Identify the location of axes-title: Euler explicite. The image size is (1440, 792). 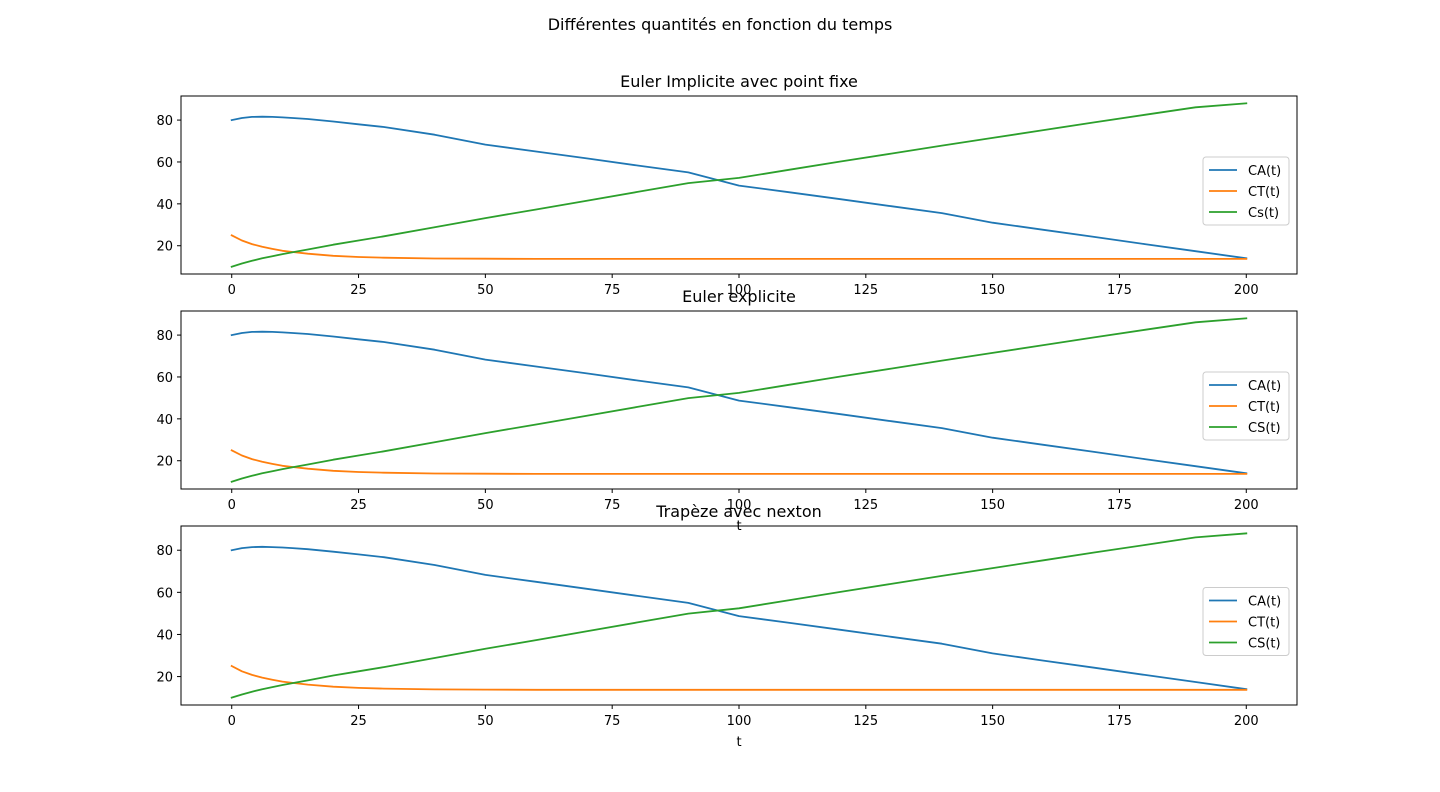
(739, 296).